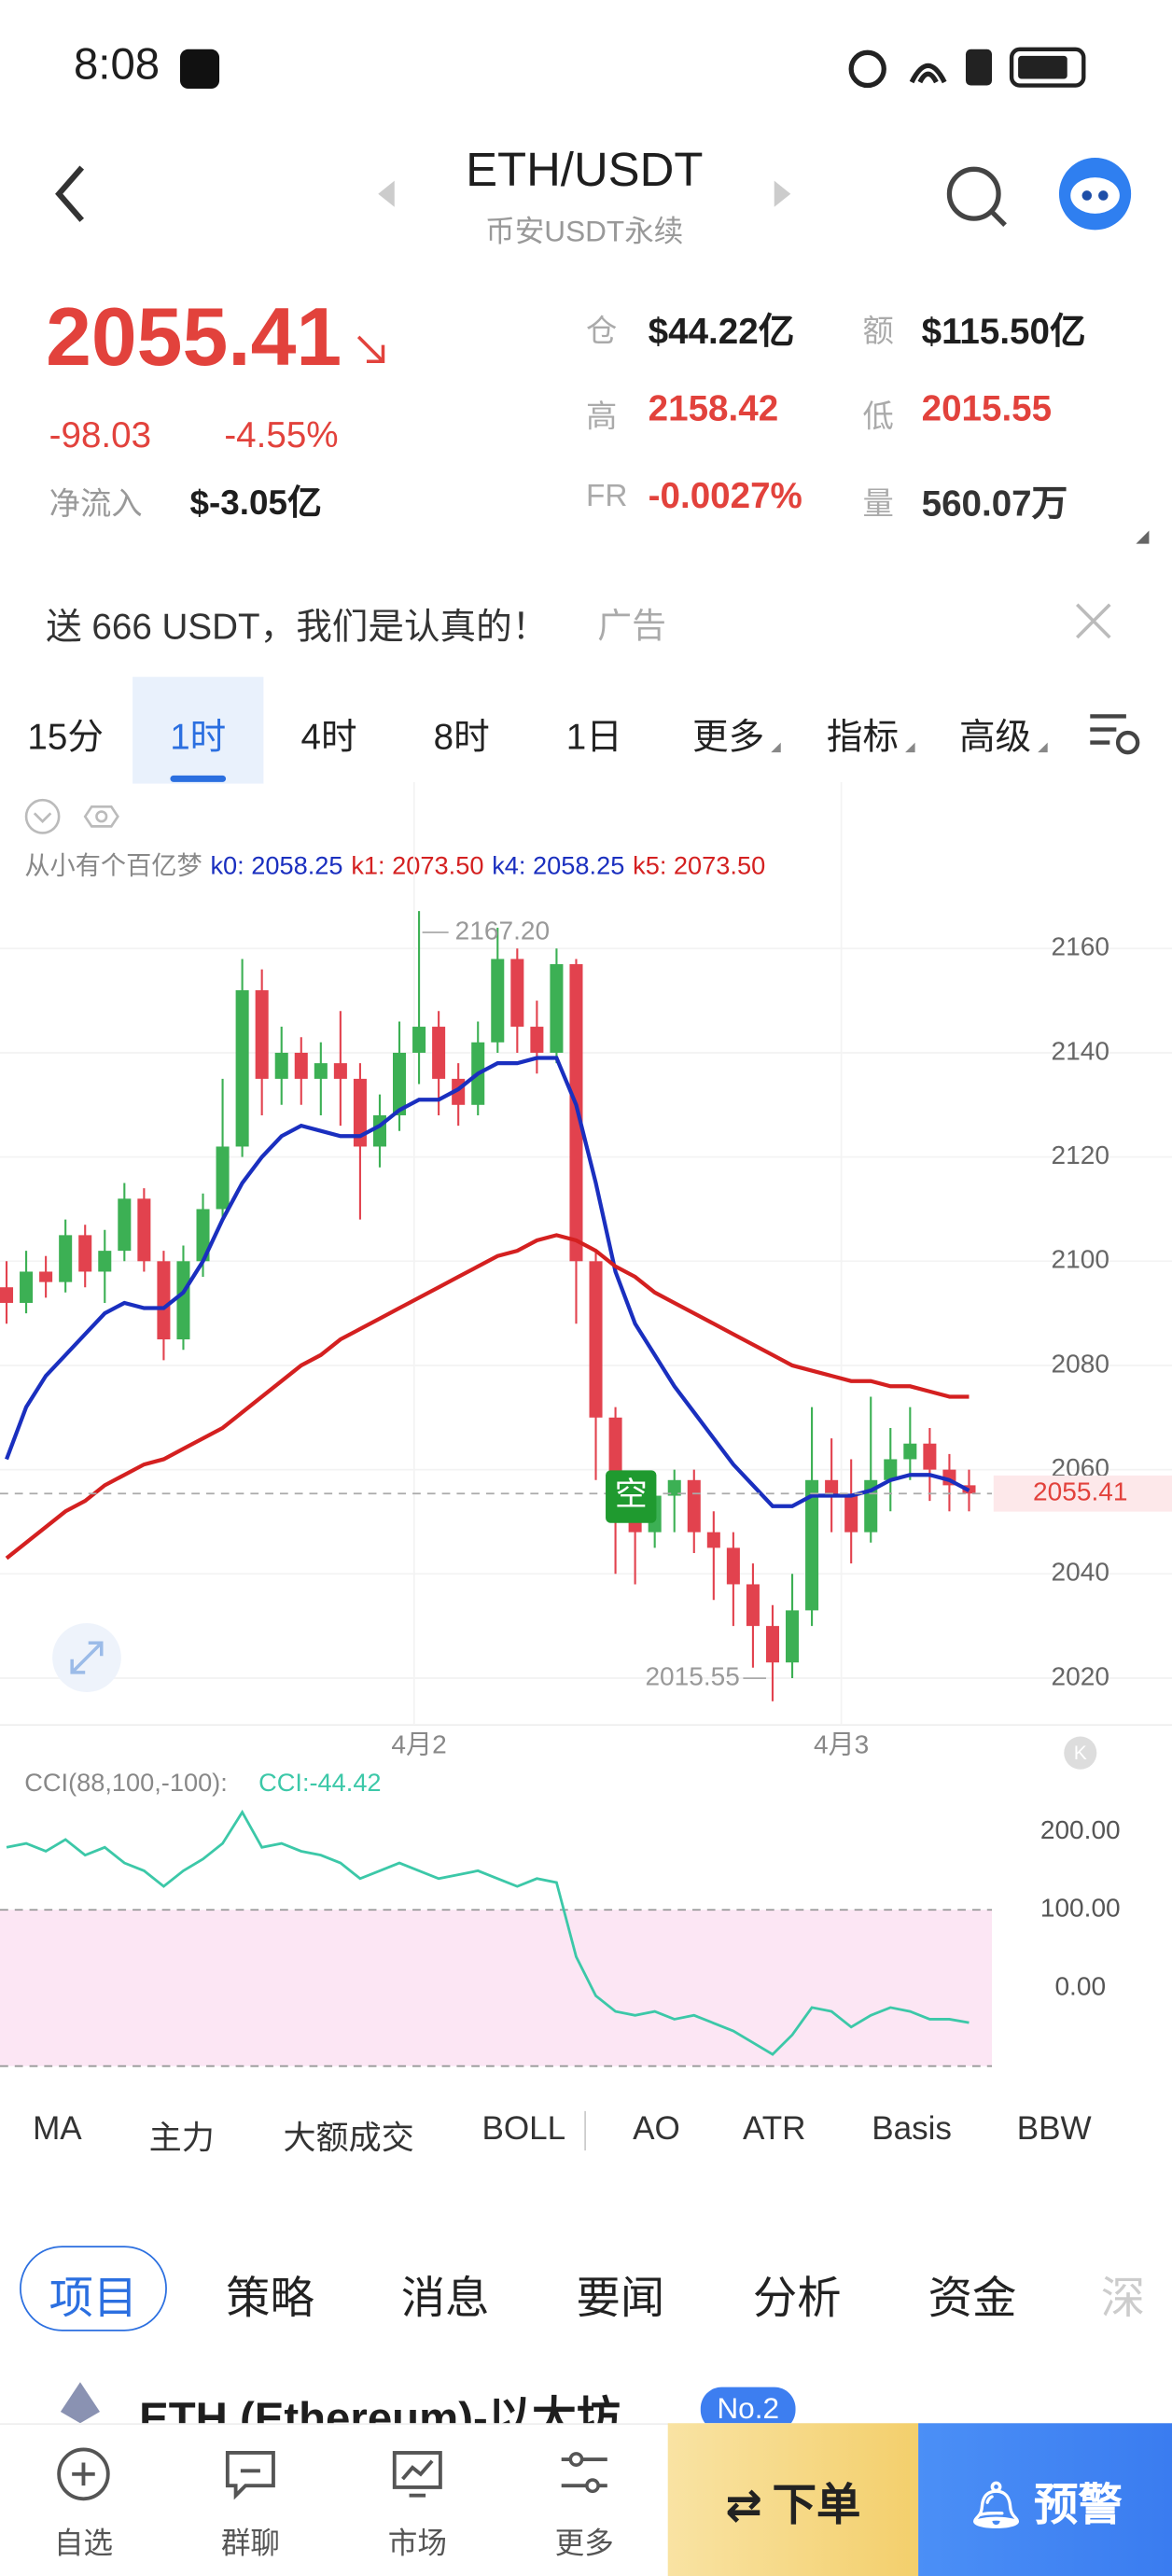  I want to click on indicator-name: 从小有个百亿梦, so click(113, 866).